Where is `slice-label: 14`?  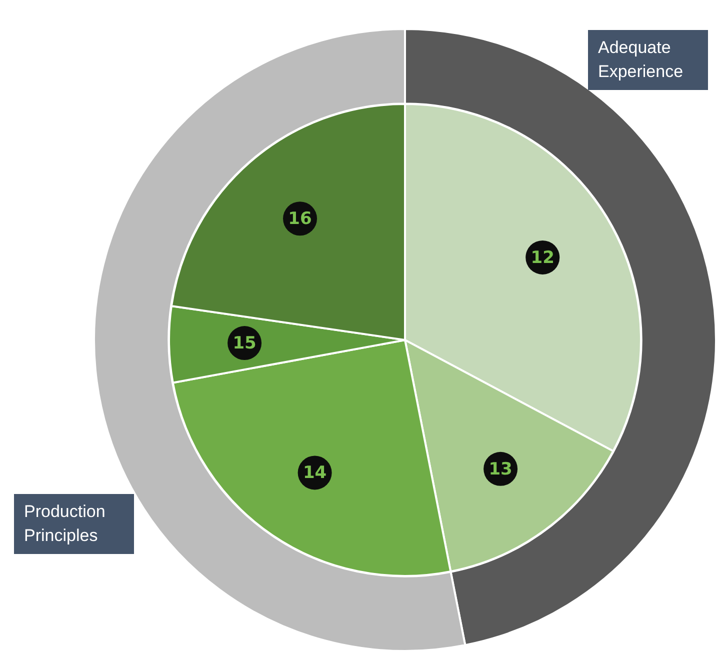 slice-label: 14 is located at coordinates (314, 473).